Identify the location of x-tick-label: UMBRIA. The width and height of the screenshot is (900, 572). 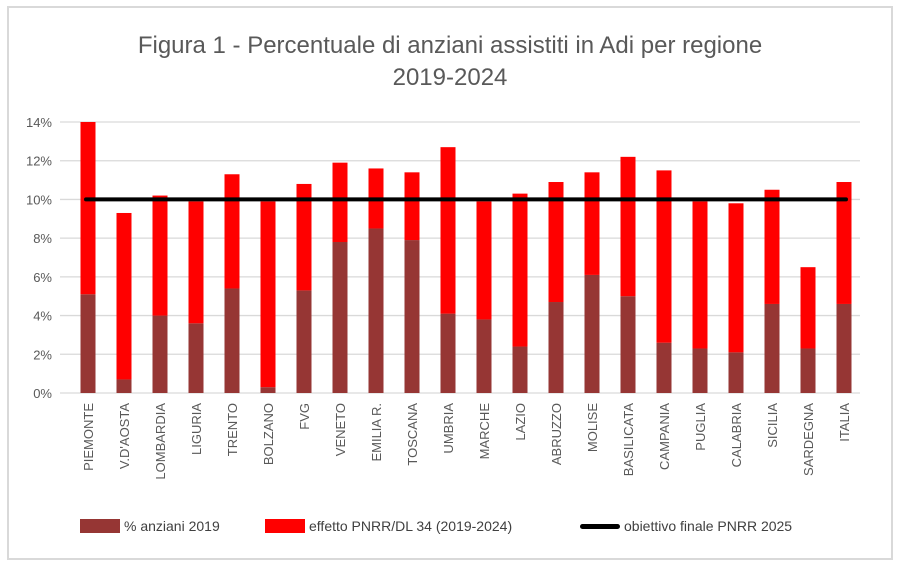
(448, 428).